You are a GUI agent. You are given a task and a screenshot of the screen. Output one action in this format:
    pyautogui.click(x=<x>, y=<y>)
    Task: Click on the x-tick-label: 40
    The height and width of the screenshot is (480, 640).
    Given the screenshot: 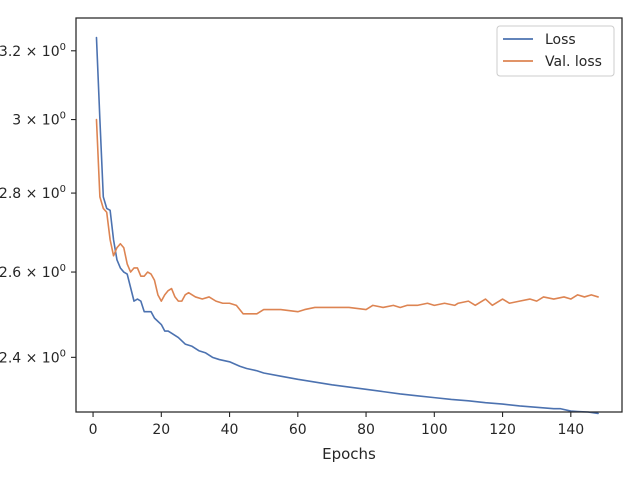 What is the action you would take?
    pyautogui.click(x=230, y=430)
    